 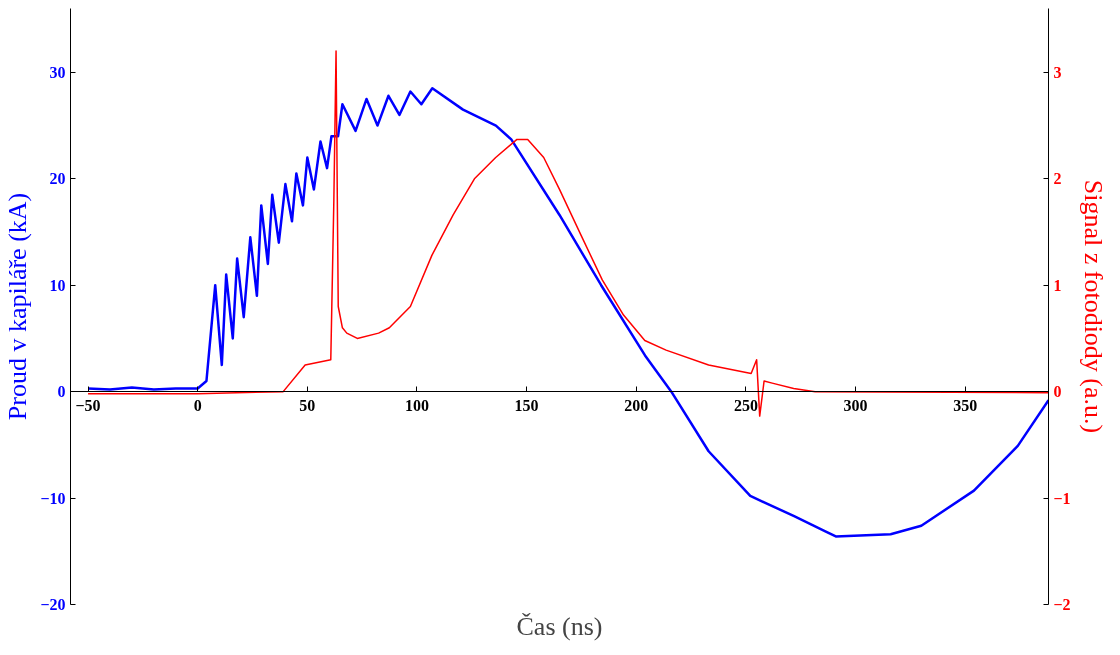 I want to click on y2-tick-label: 2, so click(x=1057, y=179).